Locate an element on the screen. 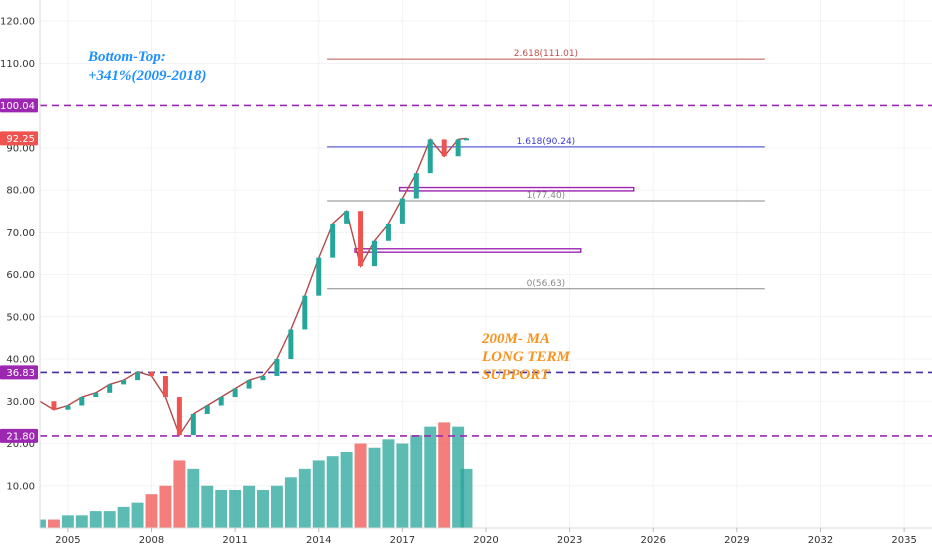 The image size is (932, 550). x-tick-label: 2008 is located at coordinates (151, 540).